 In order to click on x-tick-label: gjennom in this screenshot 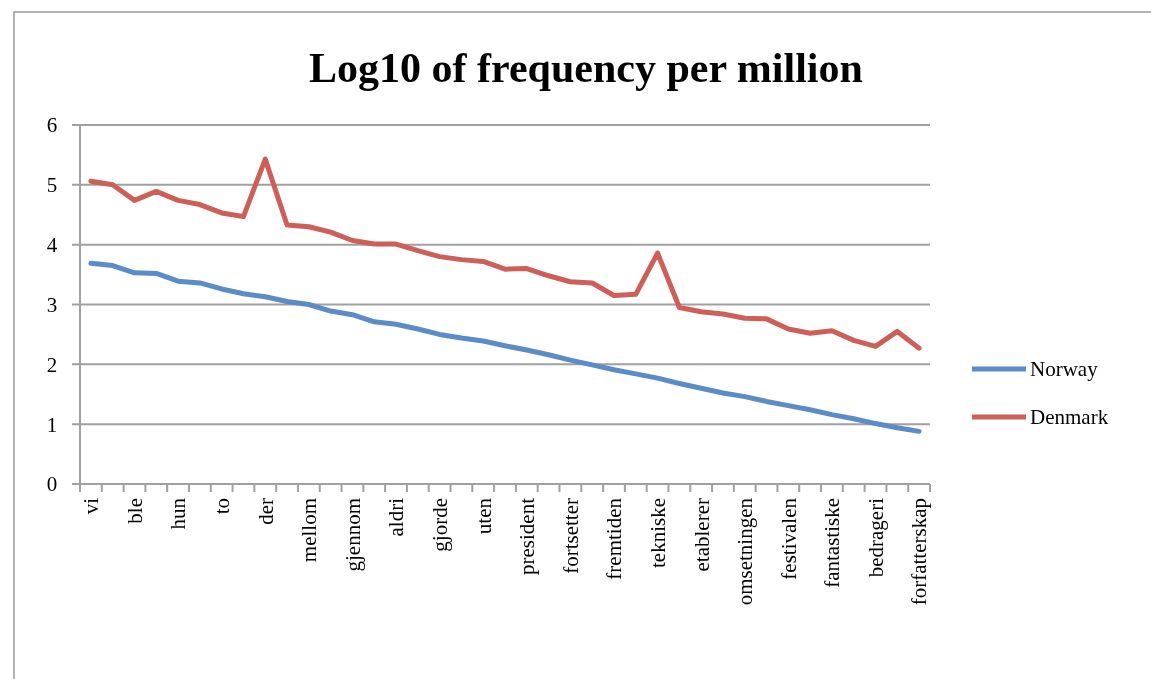, I will do `click(352, 535)`.